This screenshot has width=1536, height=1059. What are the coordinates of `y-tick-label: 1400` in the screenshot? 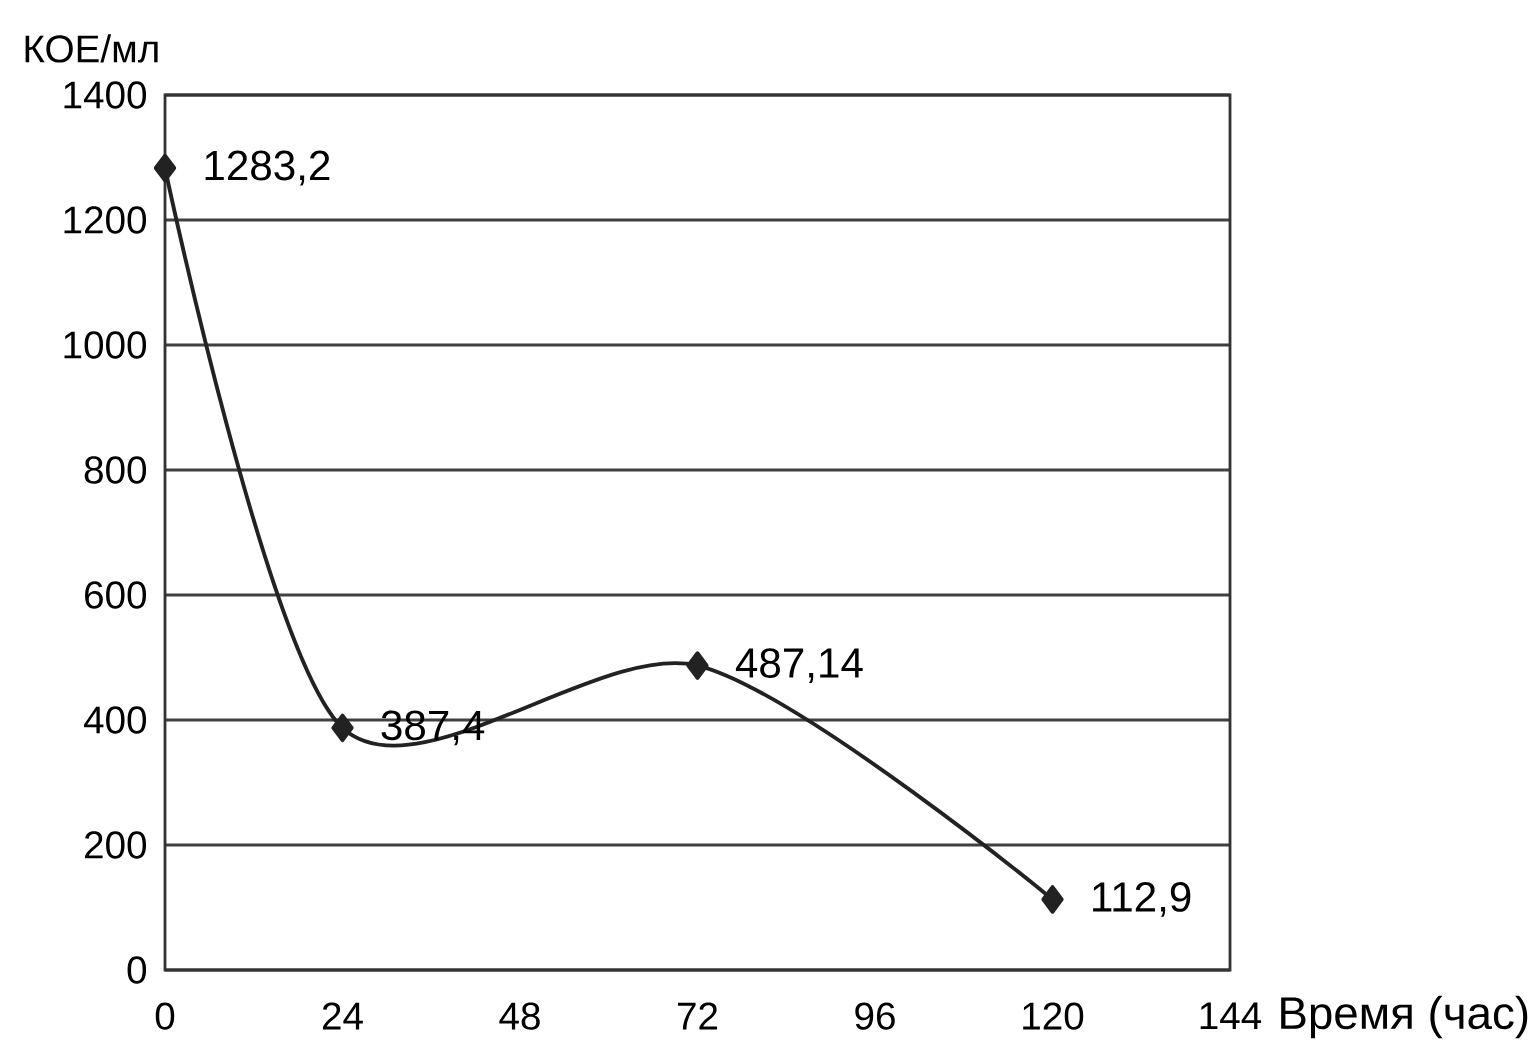 It's located at (105, 95).